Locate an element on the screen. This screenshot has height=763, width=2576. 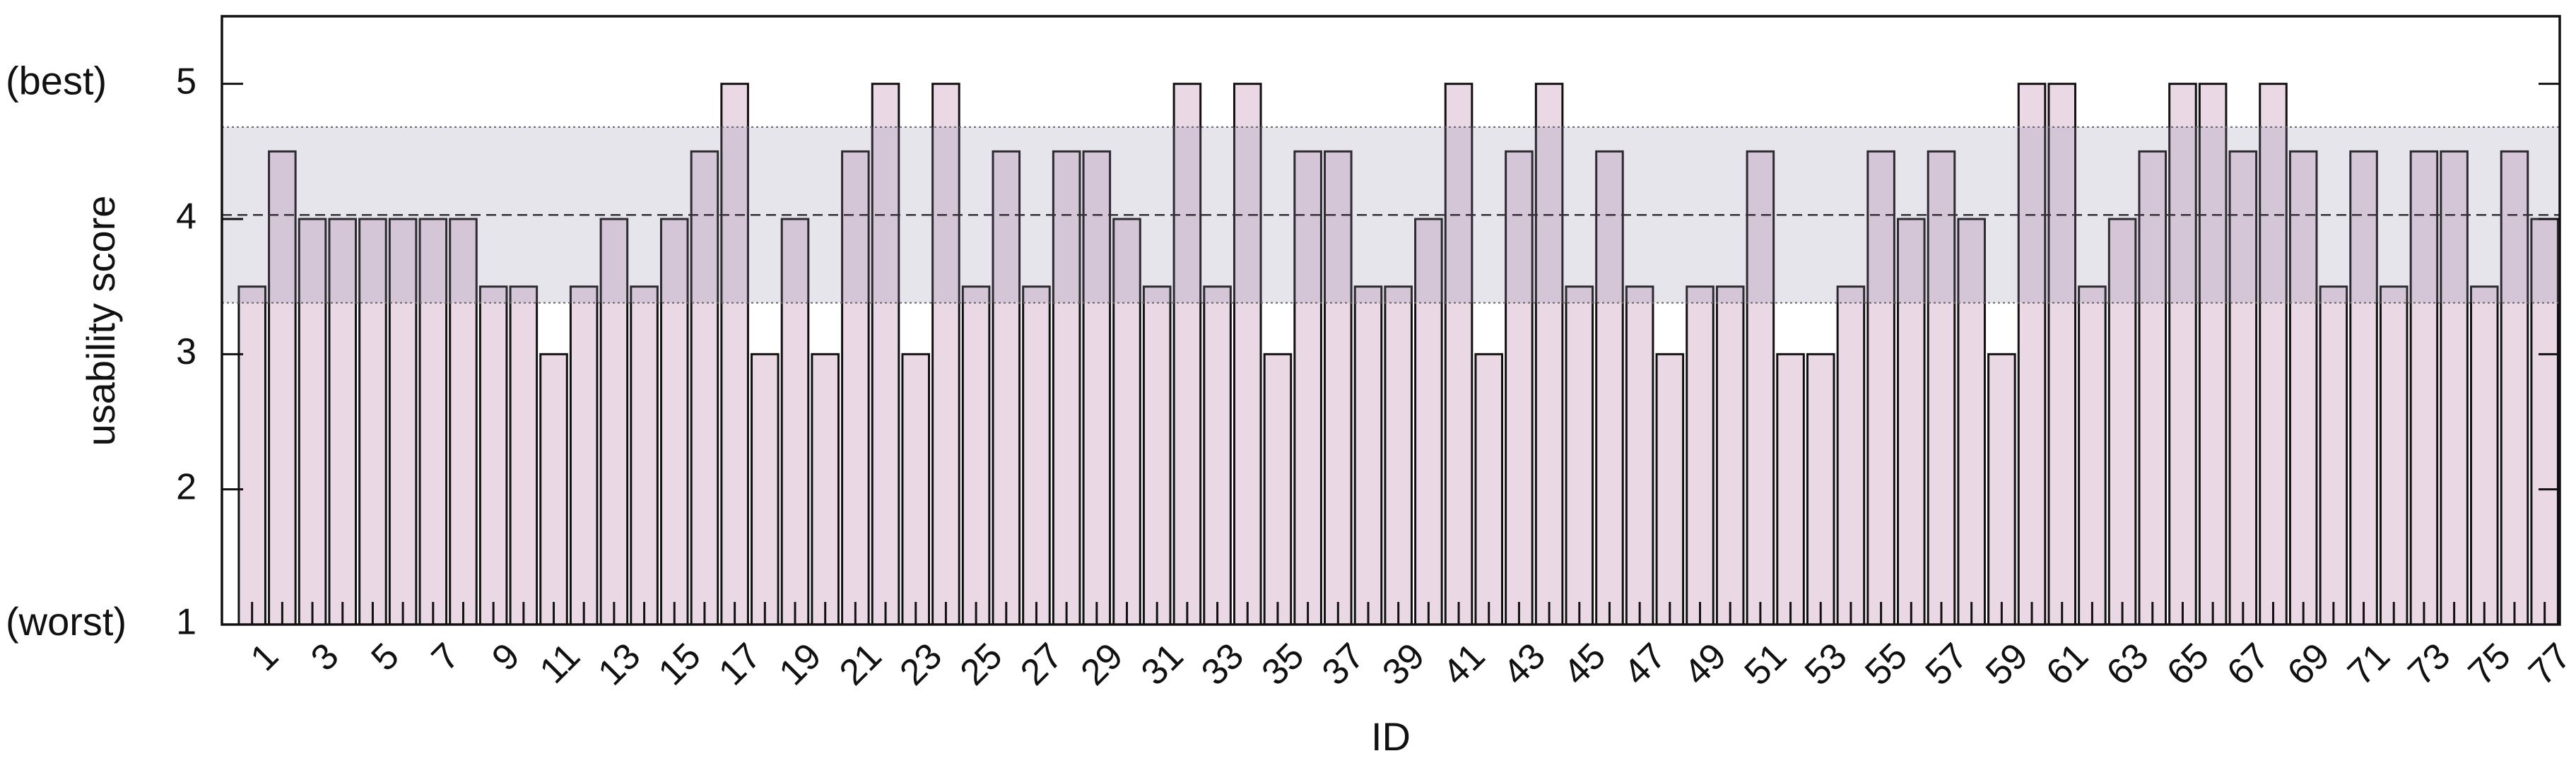
x-tick-label: 61 is located at coordinates (2067, 664).